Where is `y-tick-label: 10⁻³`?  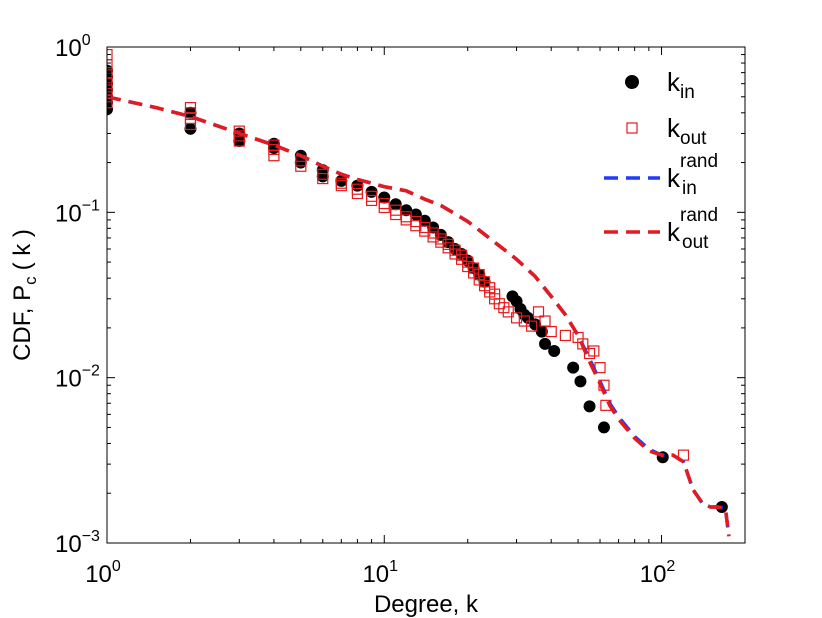
y-tick-label: 10⁻³ is located at coordinates (77, 543).